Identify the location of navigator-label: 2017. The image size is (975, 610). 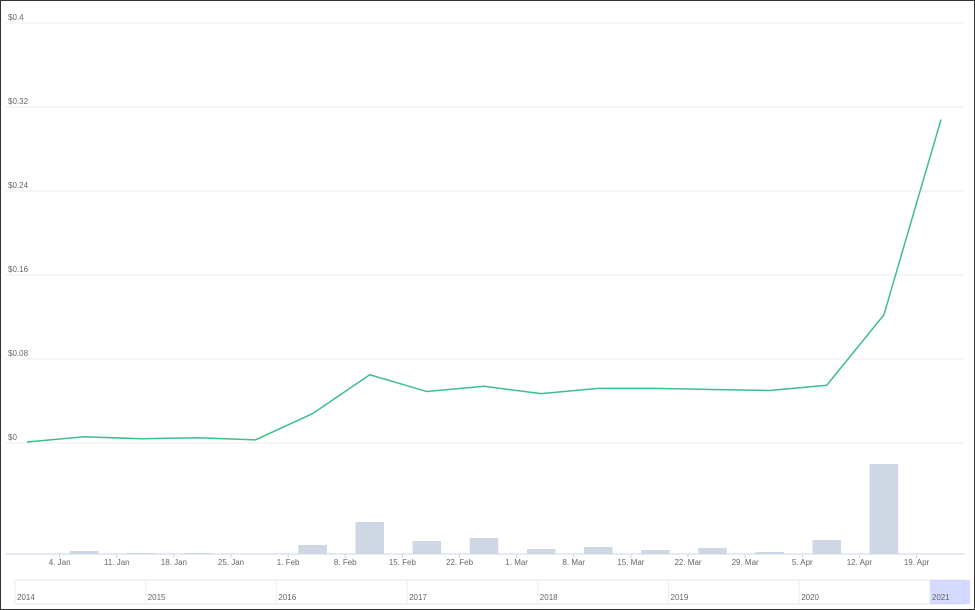
(418, 597).